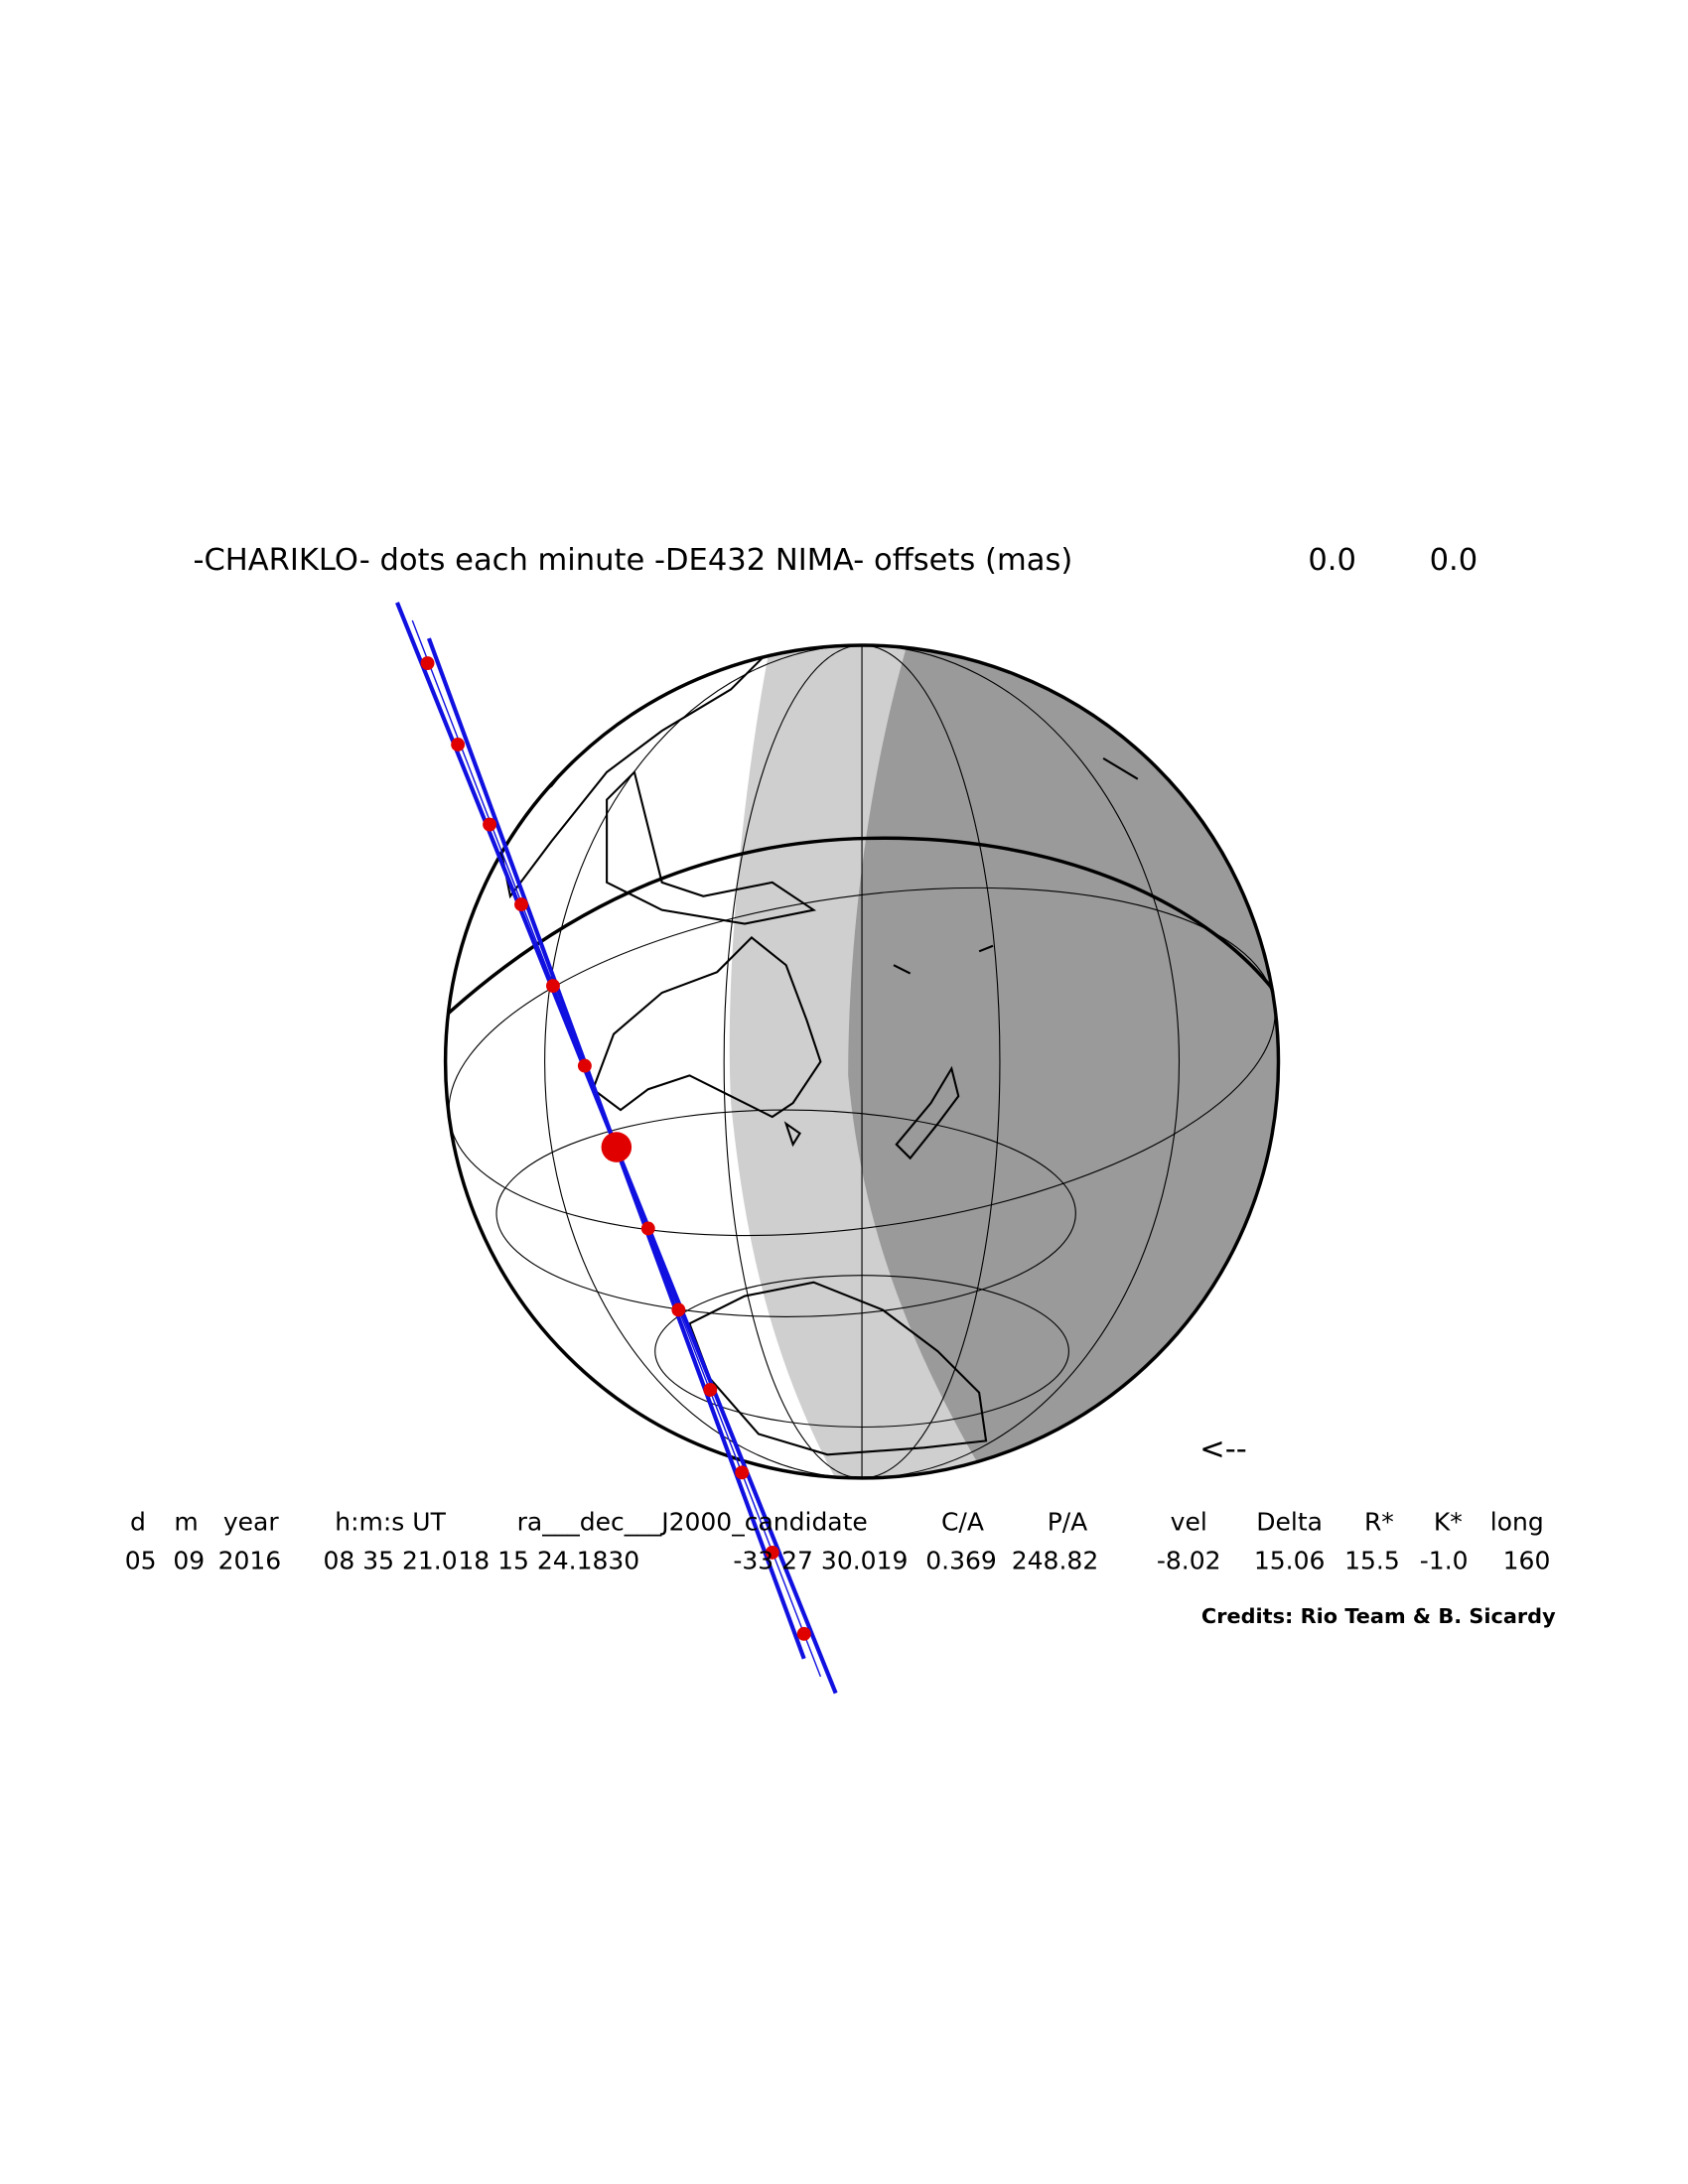 This screenshot has height=2184, width=1688. I want to click on column-header: d, so click(138, 1522).